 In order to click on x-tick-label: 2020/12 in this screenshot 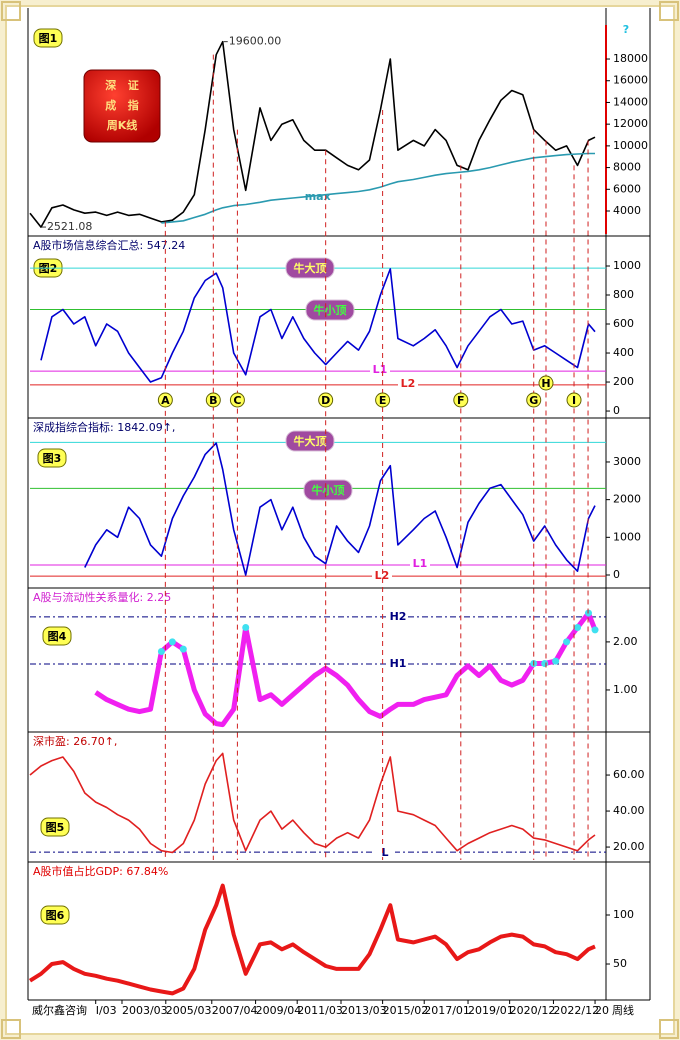, I will do `click(533, 1010)`.